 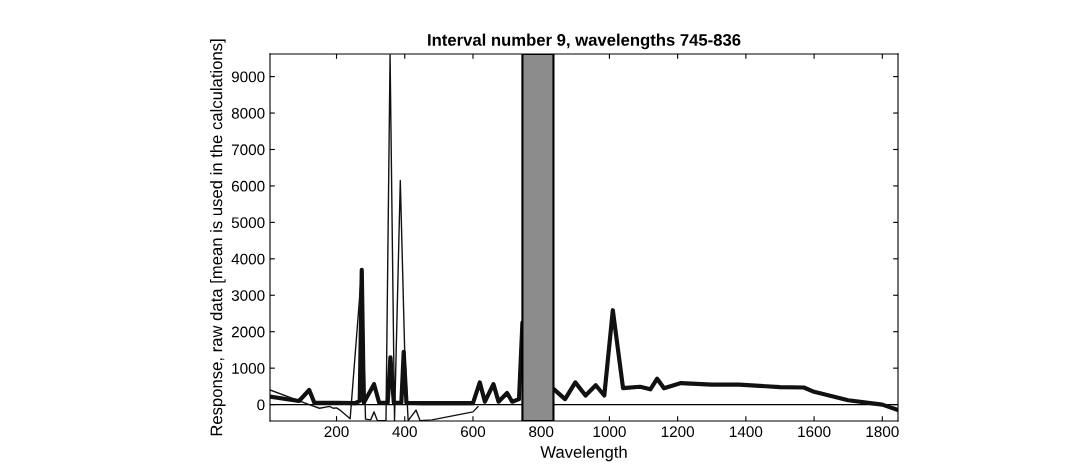 I want to click on y-axis-title: Response, raw data [mean is used in the calculations], so click(x=218, y=237).